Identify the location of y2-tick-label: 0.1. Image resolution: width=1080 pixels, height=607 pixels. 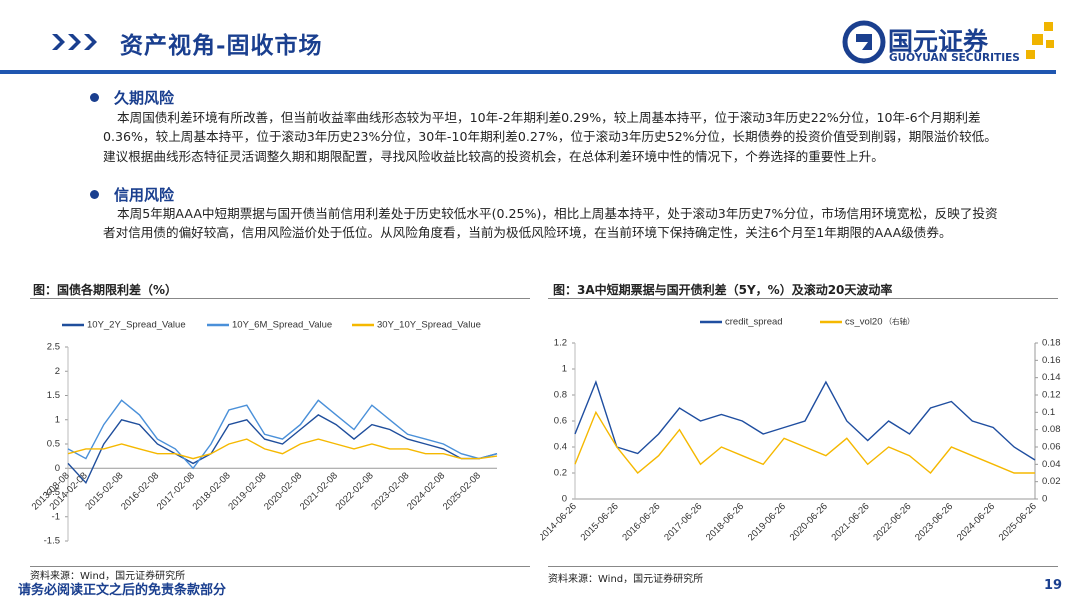
(1048, 412).